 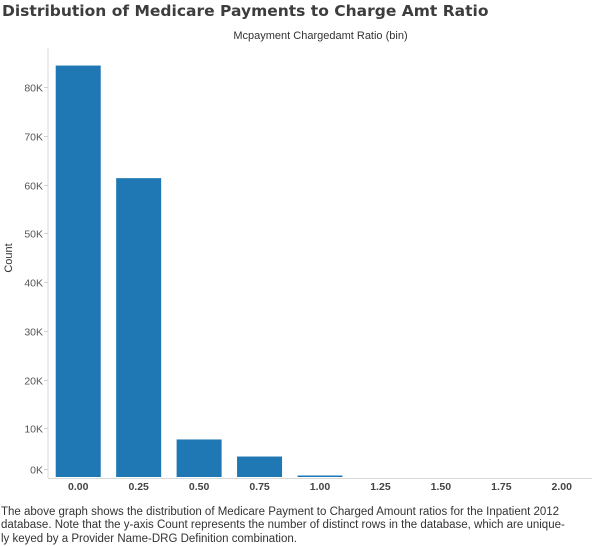 I want to click on x-tick-label: 1.00, so click(x=320, y=487).